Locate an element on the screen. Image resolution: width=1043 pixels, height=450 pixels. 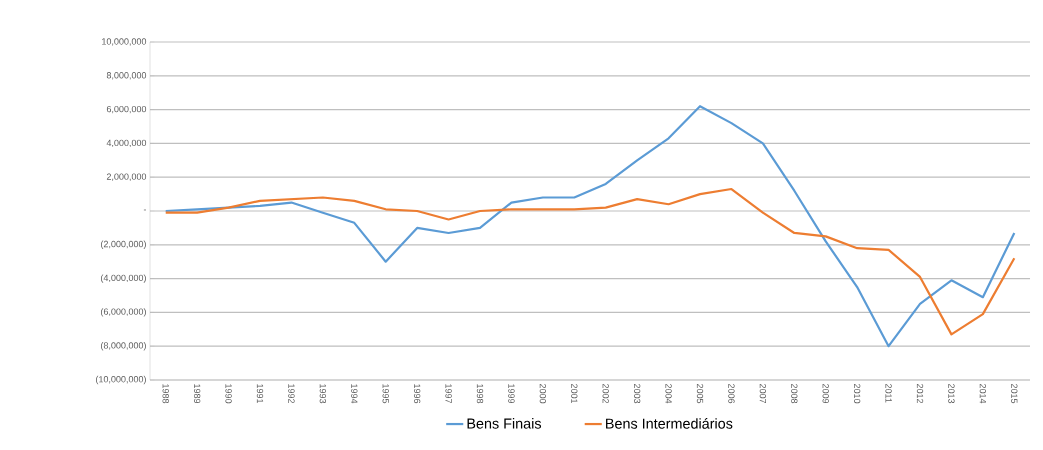
x-tick-label: 1997 is located at coordinates (448, 394).